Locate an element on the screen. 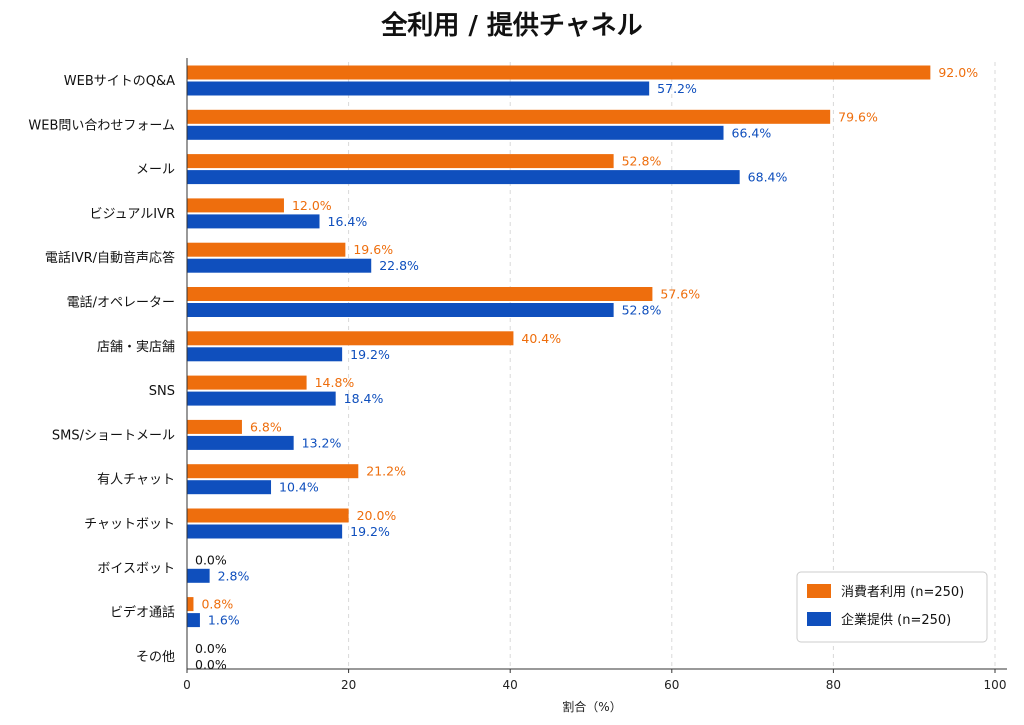  data-label: 16.4% is located at coordinates (348, 221).